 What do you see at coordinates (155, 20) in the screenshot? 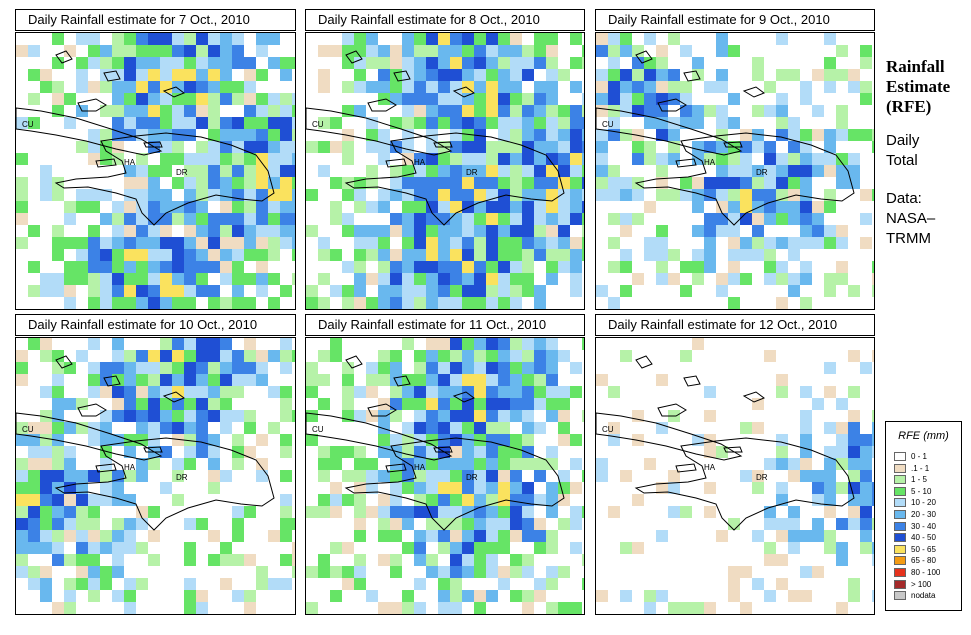
I see `panel-title: Daily Rainfall estimate for 7 Oct., 2010` at bounding box center [155, 20].